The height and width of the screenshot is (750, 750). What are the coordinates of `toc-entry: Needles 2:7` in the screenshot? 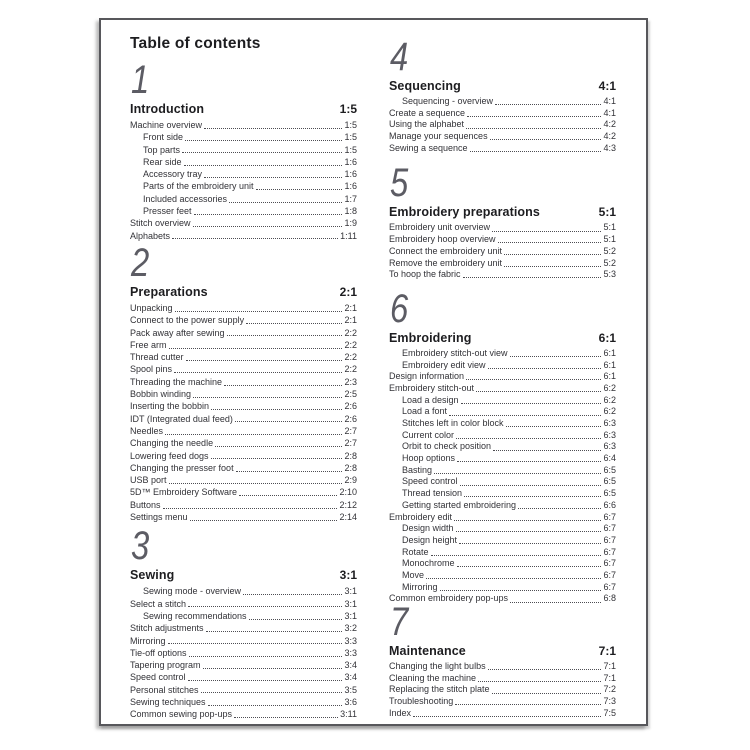 It's located at (243, 431).